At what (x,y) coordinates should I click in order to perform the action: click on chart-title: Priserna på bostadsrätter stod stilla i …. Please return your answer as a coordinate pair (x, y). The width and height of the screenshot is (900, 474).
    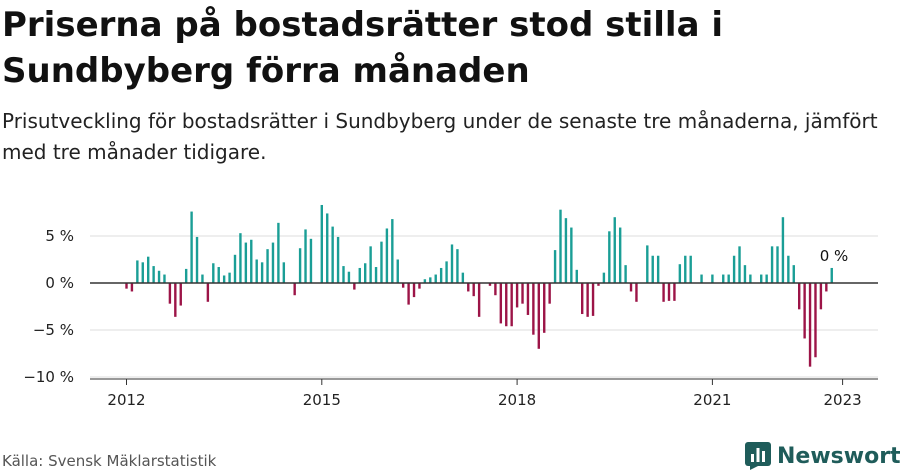
    Looking at the image, I should click on (363, 48).